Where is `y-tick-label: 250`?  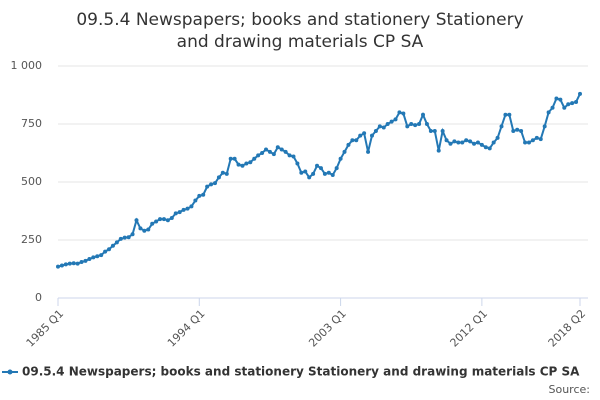 y-tick-label: 250 is located at coordinates (31, 239).